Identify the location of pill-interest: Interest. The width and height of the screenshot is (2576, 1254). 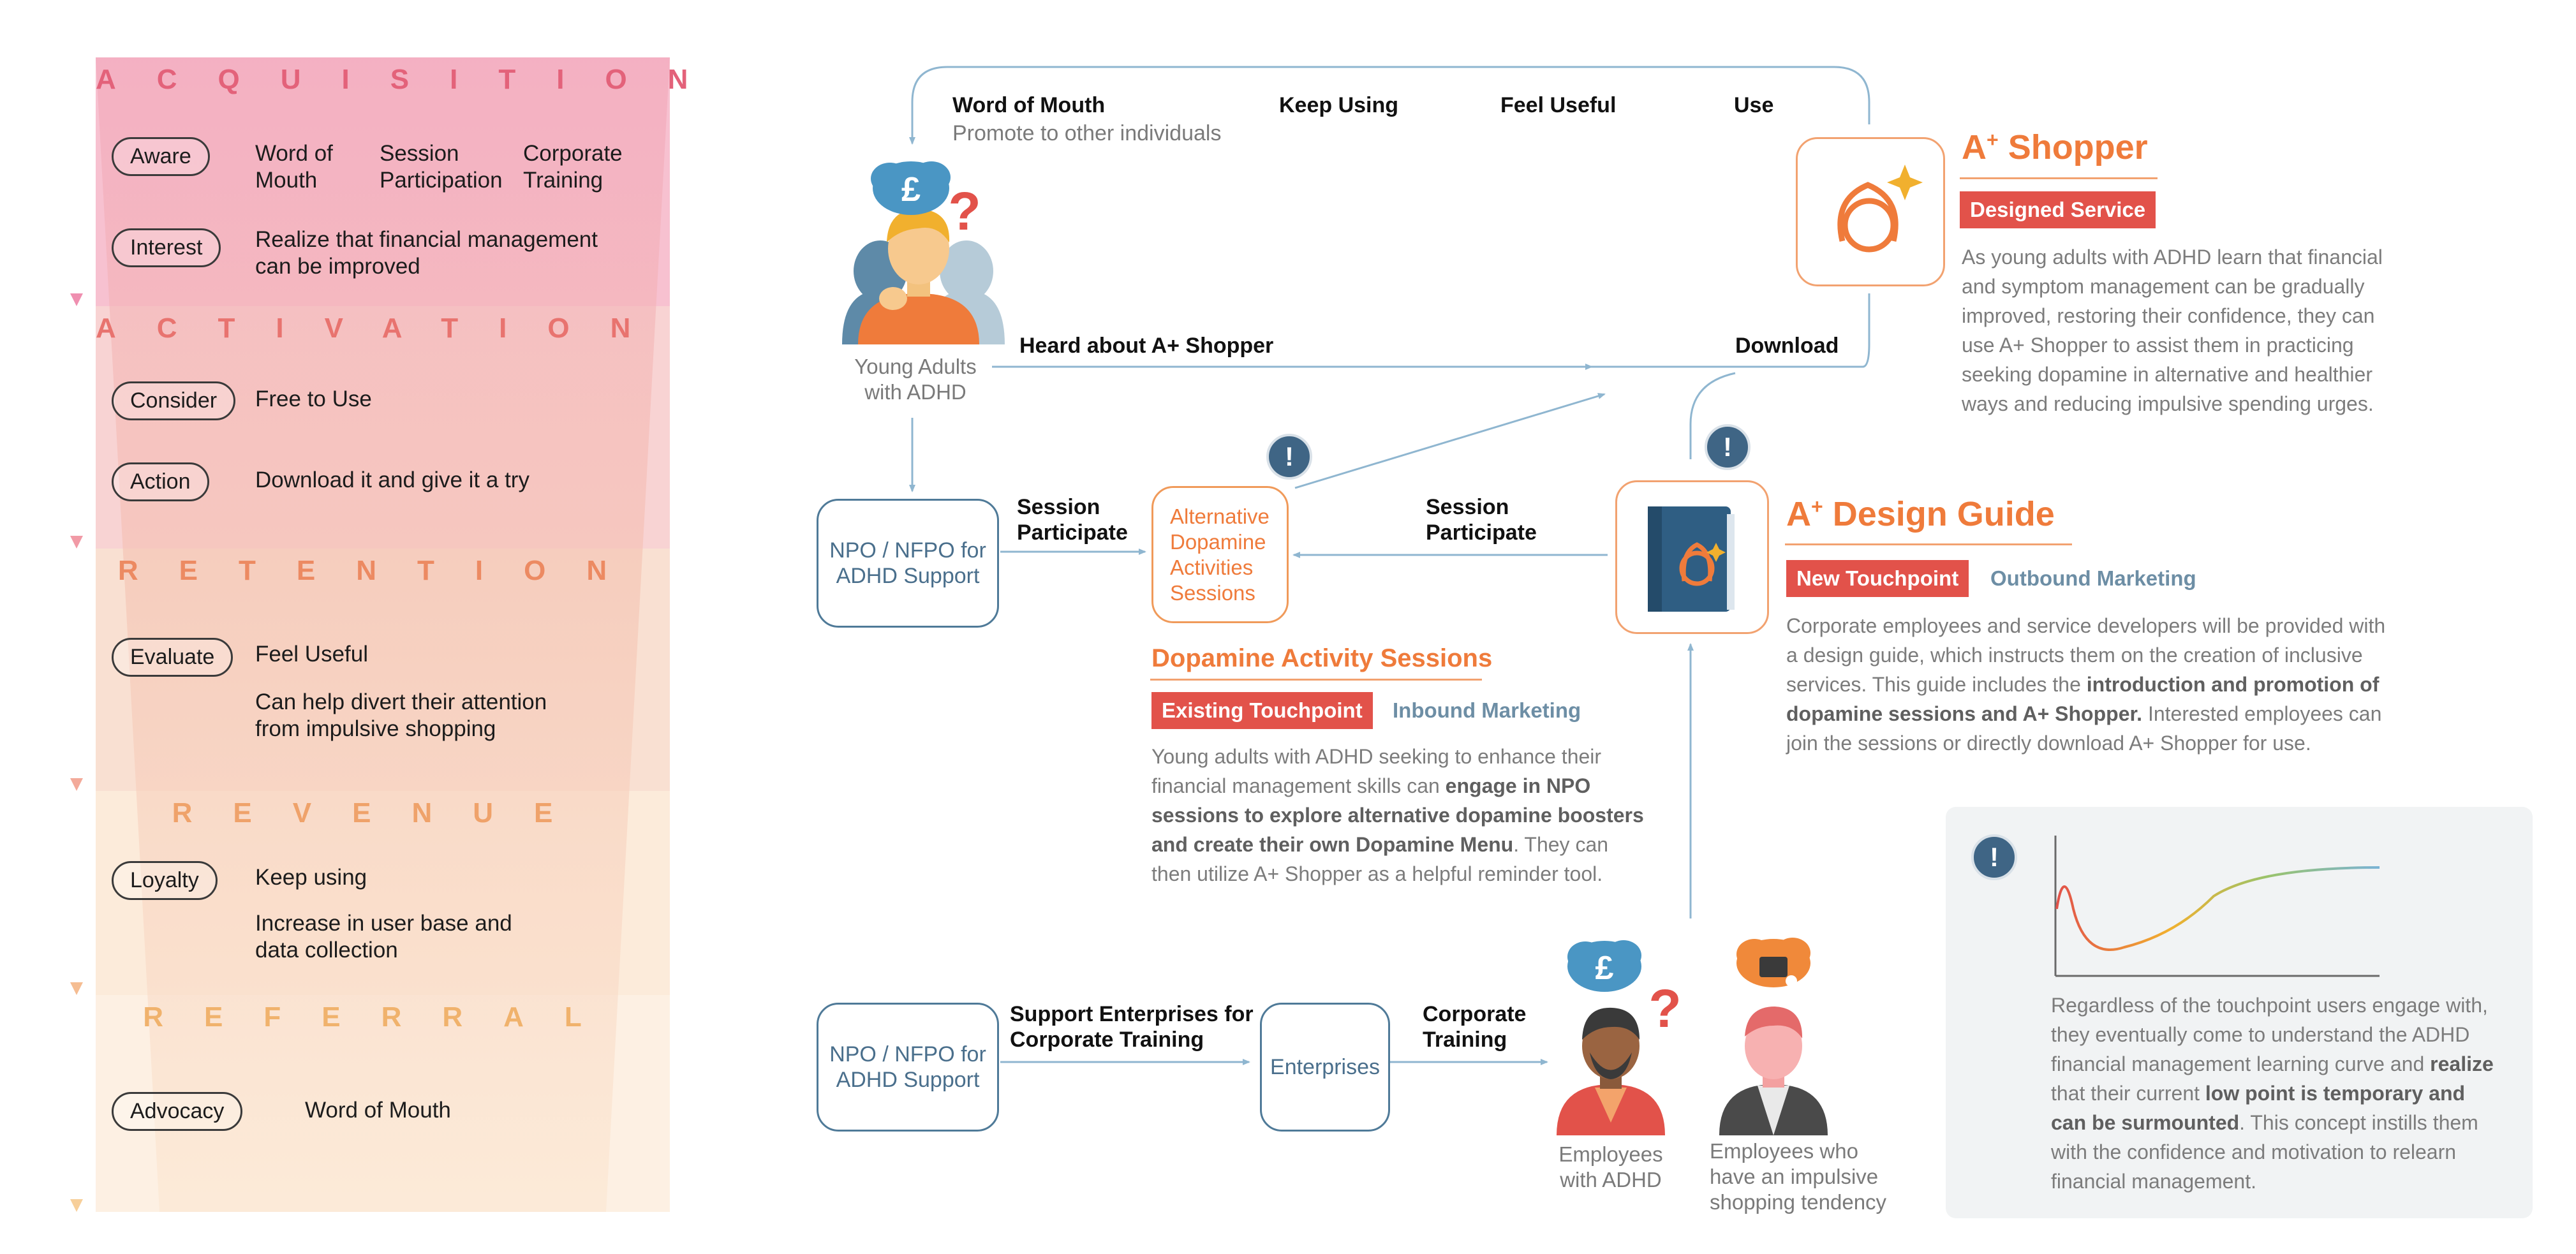
(166, 247).